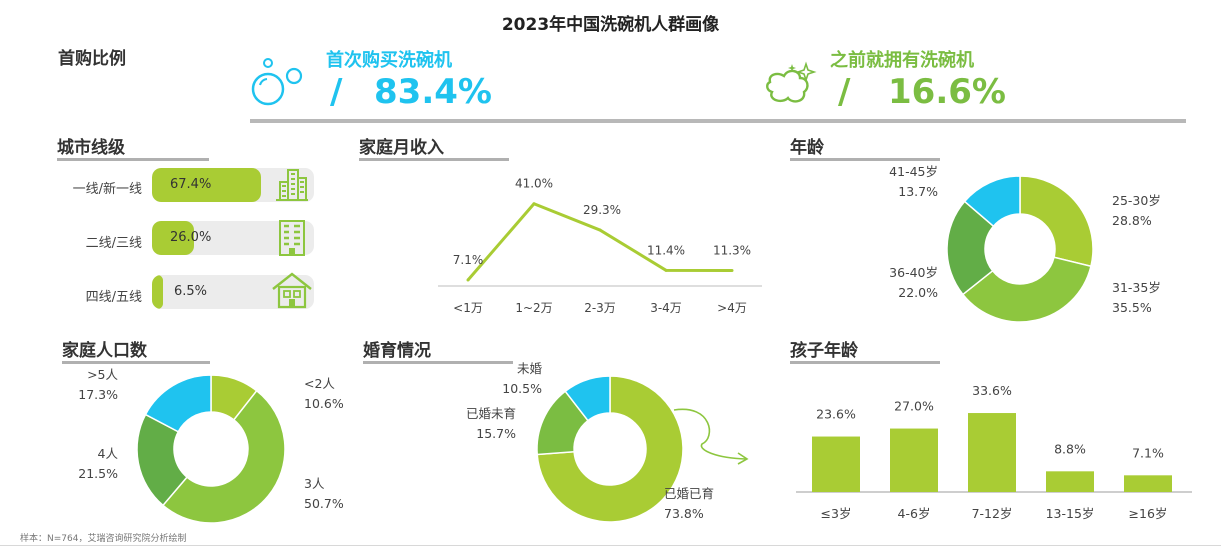 The width and height of the screenshot is (1221, 551). Describe the element at coordinates (836, 414) in the screenshot. I see `child-bar-label: 23.6%` at that location.